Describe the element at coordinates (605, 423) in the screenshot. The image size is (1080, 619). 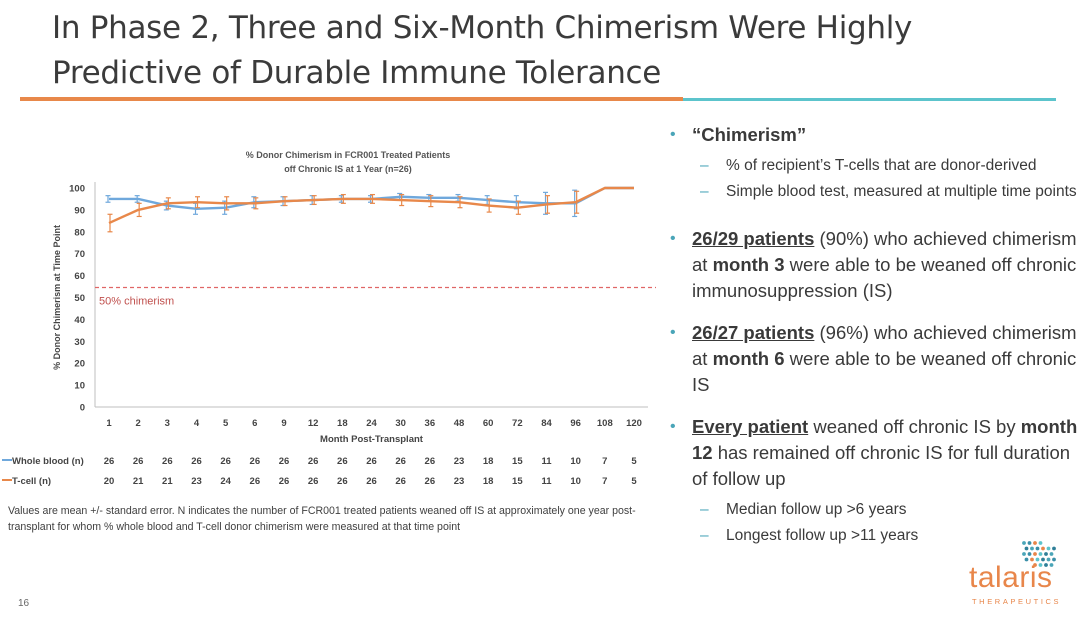
I see `x-tick-label: 108` at that location.